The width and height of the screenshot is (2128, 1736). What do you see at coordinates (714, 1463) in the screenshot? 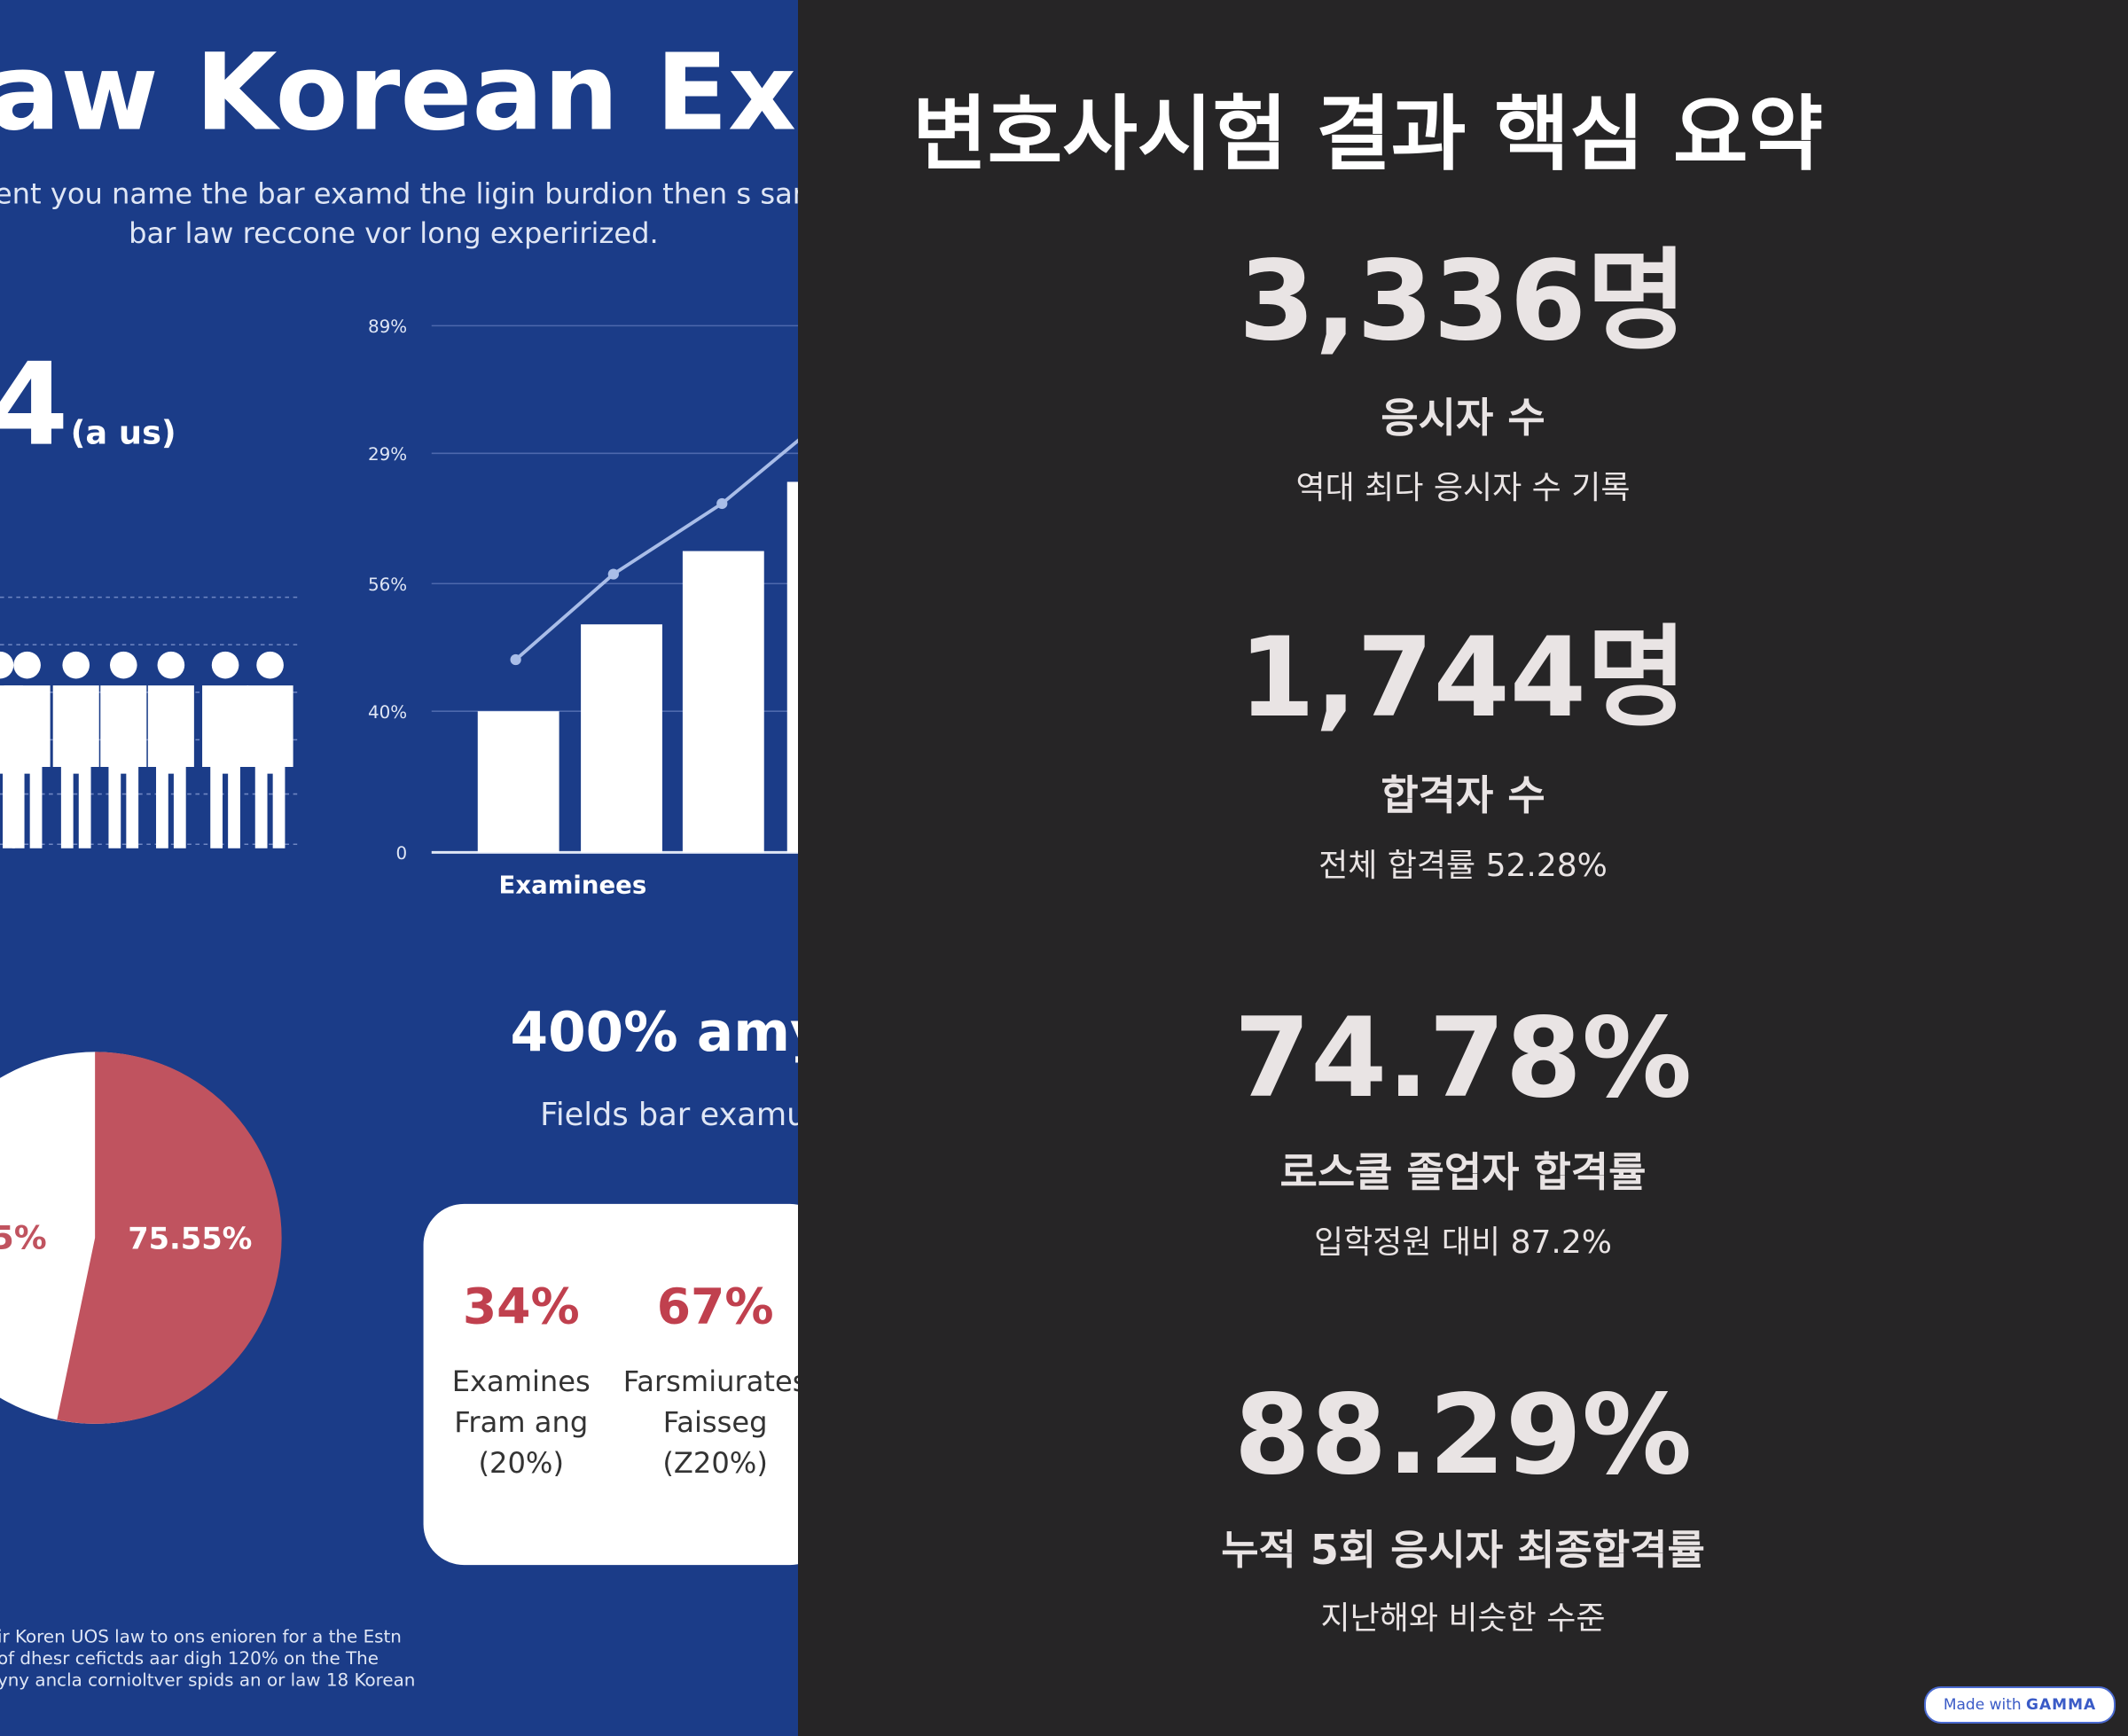
I see `ill-card-line: (Z20%)` at bounding box center [714, 1463].